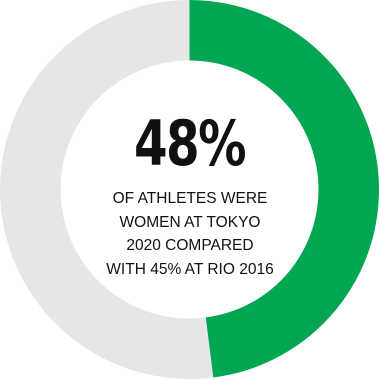 The height and width of the screenshot is (379, 379). Describe the element at coordinates (190, 198) in the screenshot. I see `caption-line: OF ATHLETES WERE` at that location.